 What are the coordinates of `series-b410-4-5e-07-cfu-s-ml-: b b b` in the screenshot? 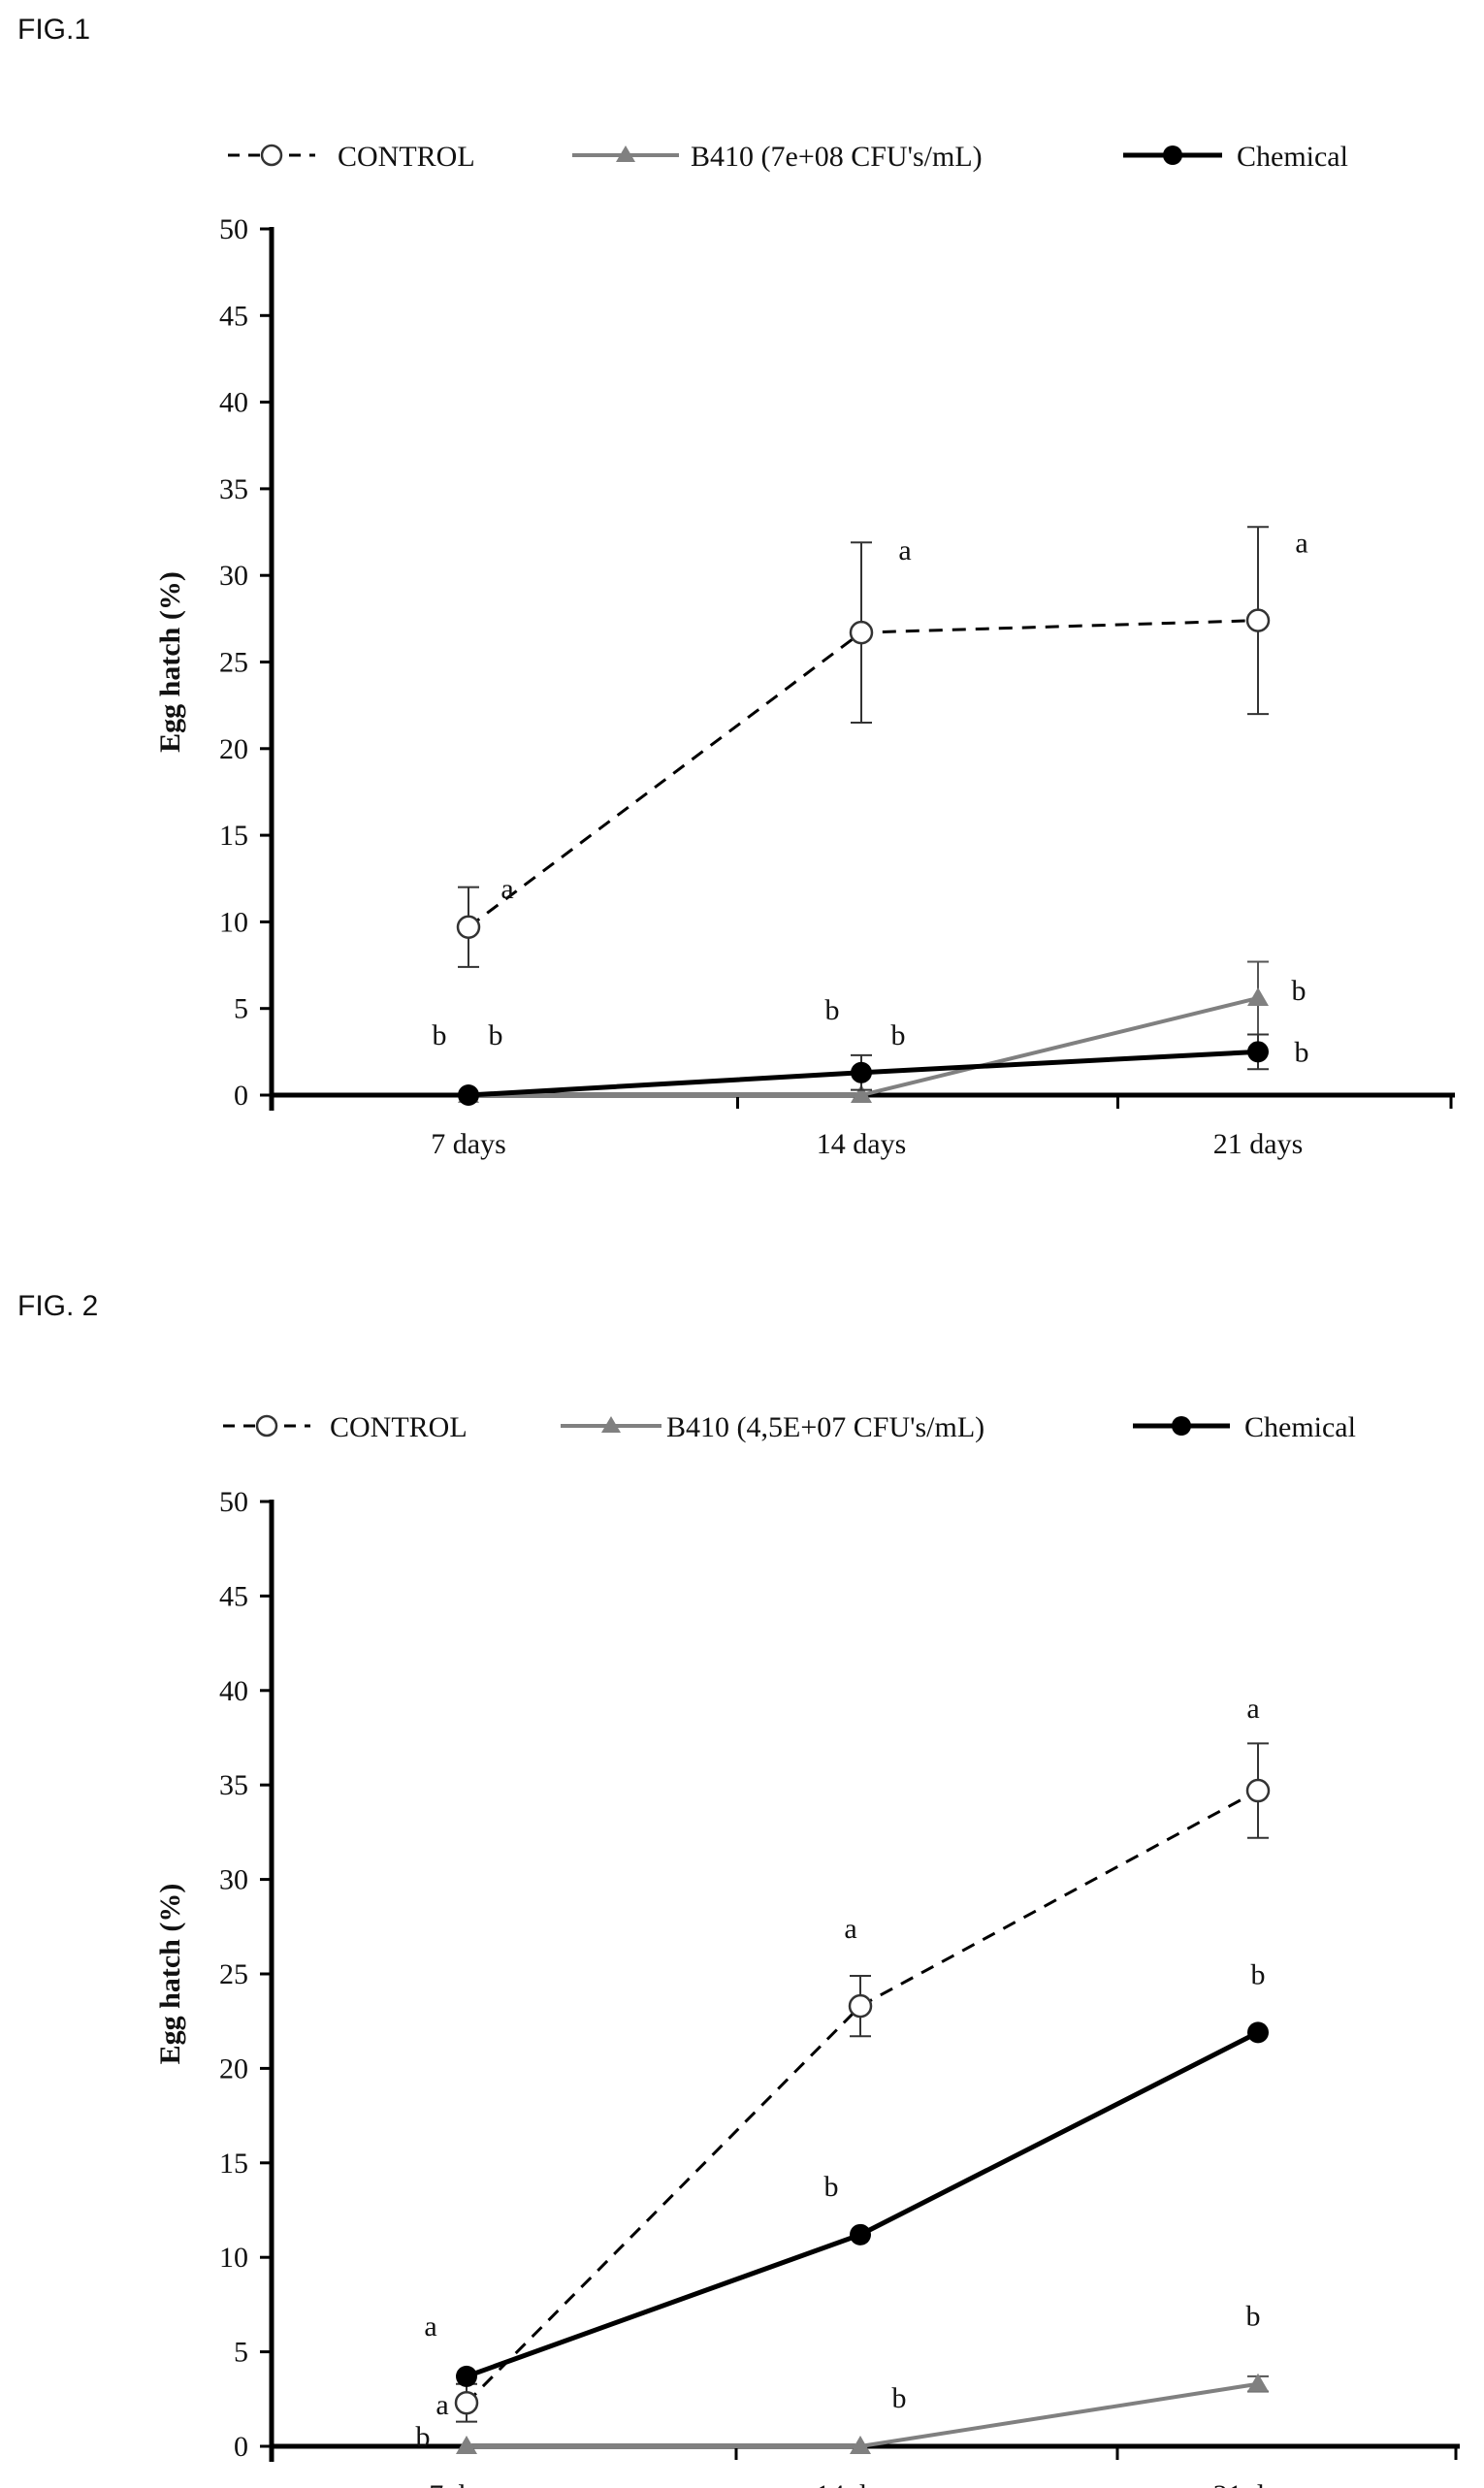 It's located at (842, 2377).